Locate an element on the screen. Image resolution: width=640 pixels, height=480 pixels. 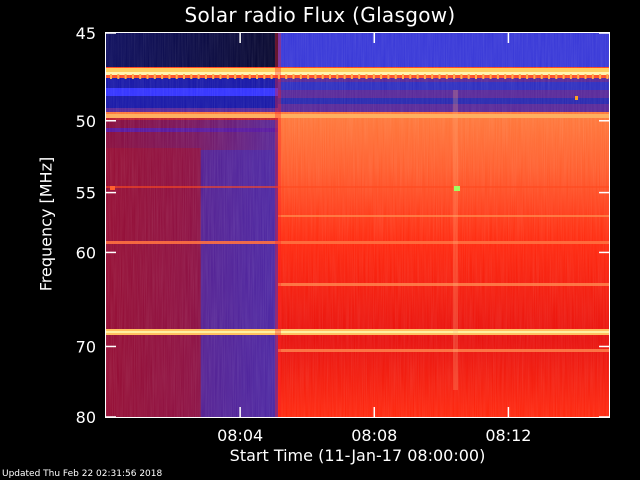
x-tick-label: 08:12 is located at coordinates (508, 435).